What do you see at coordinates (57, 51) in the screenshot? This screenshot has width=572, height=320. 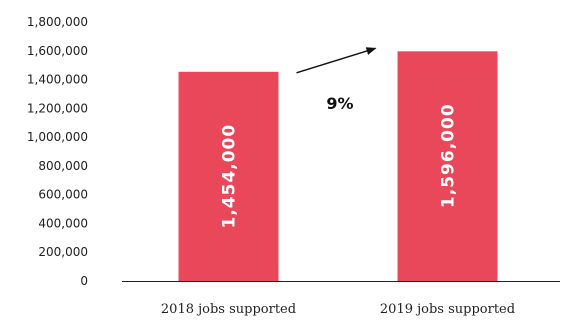 I see `y-tick-label: 1,600,000` at bounding box center [57, 51].